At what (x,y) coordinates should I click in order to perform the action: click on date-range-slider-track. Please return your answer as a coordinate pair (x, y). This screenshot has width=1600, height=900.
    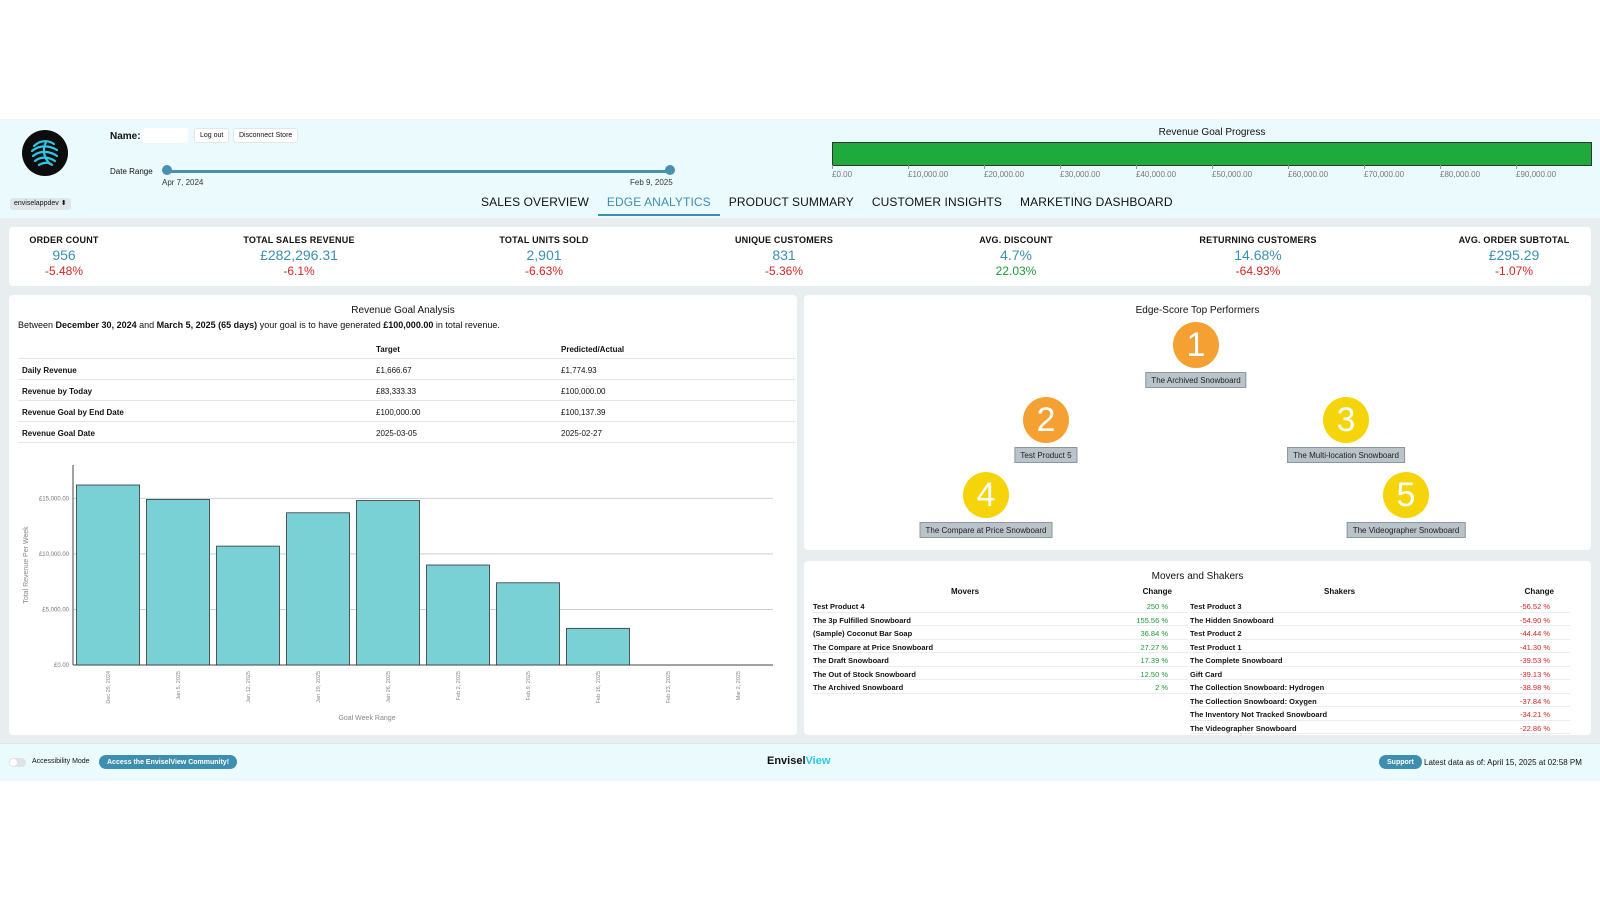
    Looking at the image, I should click on (419, 171).